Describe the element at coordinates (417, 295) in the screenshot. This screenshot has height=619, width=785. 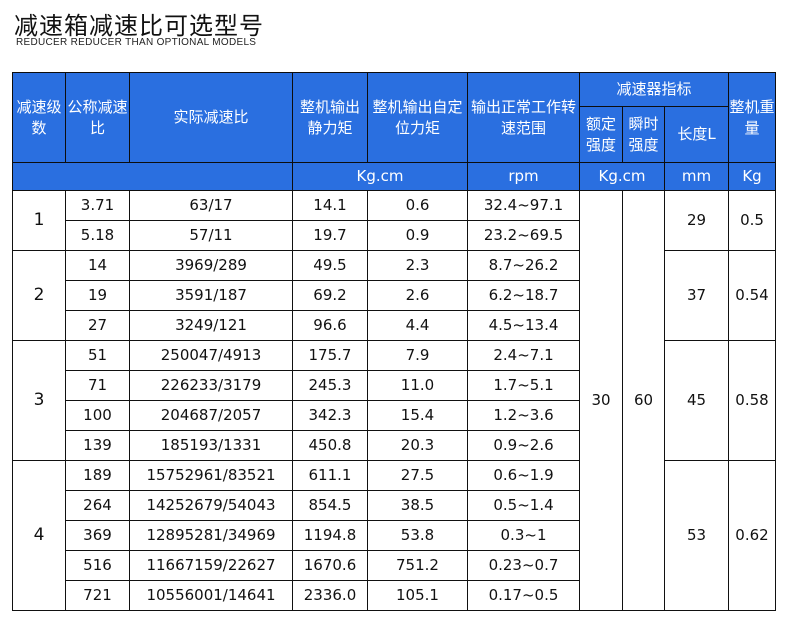
I see `self-lock-torque-cell: 2.6` at that location.